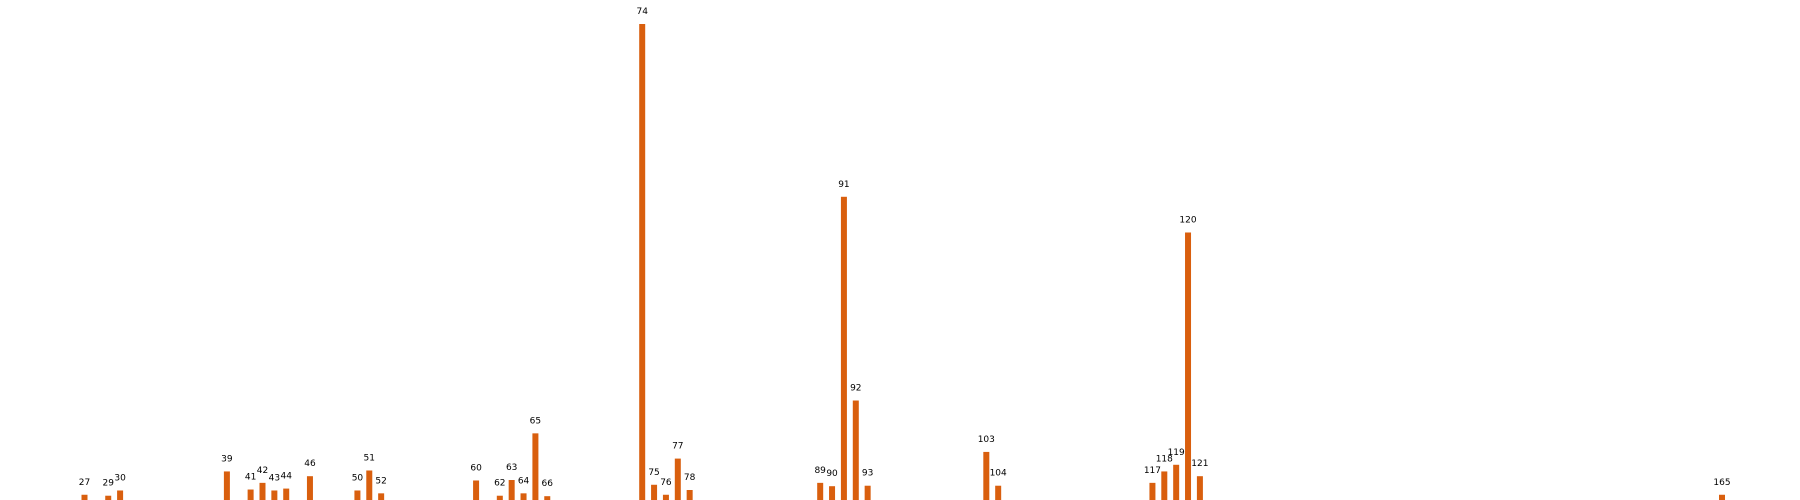 Image resolution: width=1800 pixels, height=500 pixels. I want to click on bar-label-103: 103, so click(986, 440).